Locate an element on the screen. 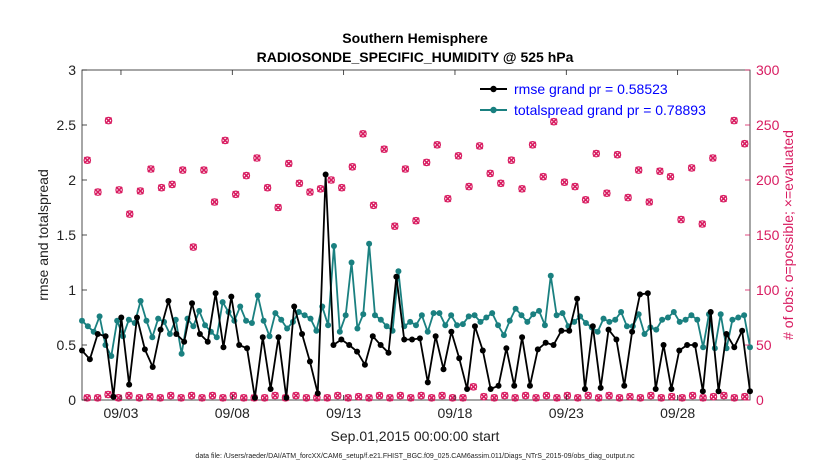 Image resolution: width=830 pixels, height=470 pixels. x-tick-label: 09/03 is located at coordinates (120, 413).